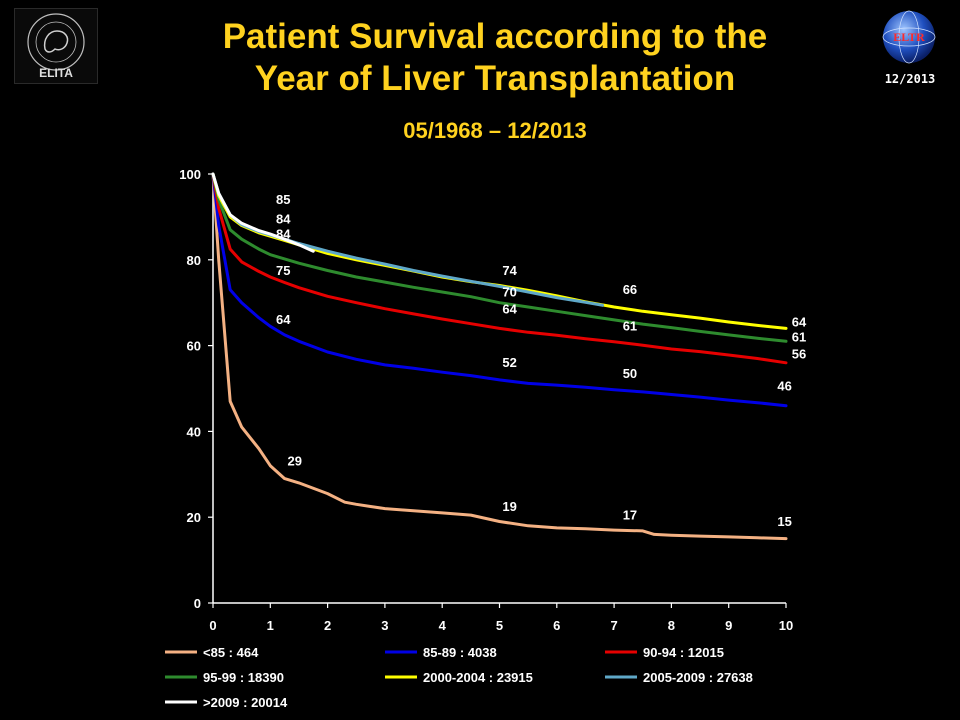 The height and width of the screenshot is (720, 960). Describe the element at coordinates (190, 174) in the screenshot. I see `y-tick-label: 100` at that location.